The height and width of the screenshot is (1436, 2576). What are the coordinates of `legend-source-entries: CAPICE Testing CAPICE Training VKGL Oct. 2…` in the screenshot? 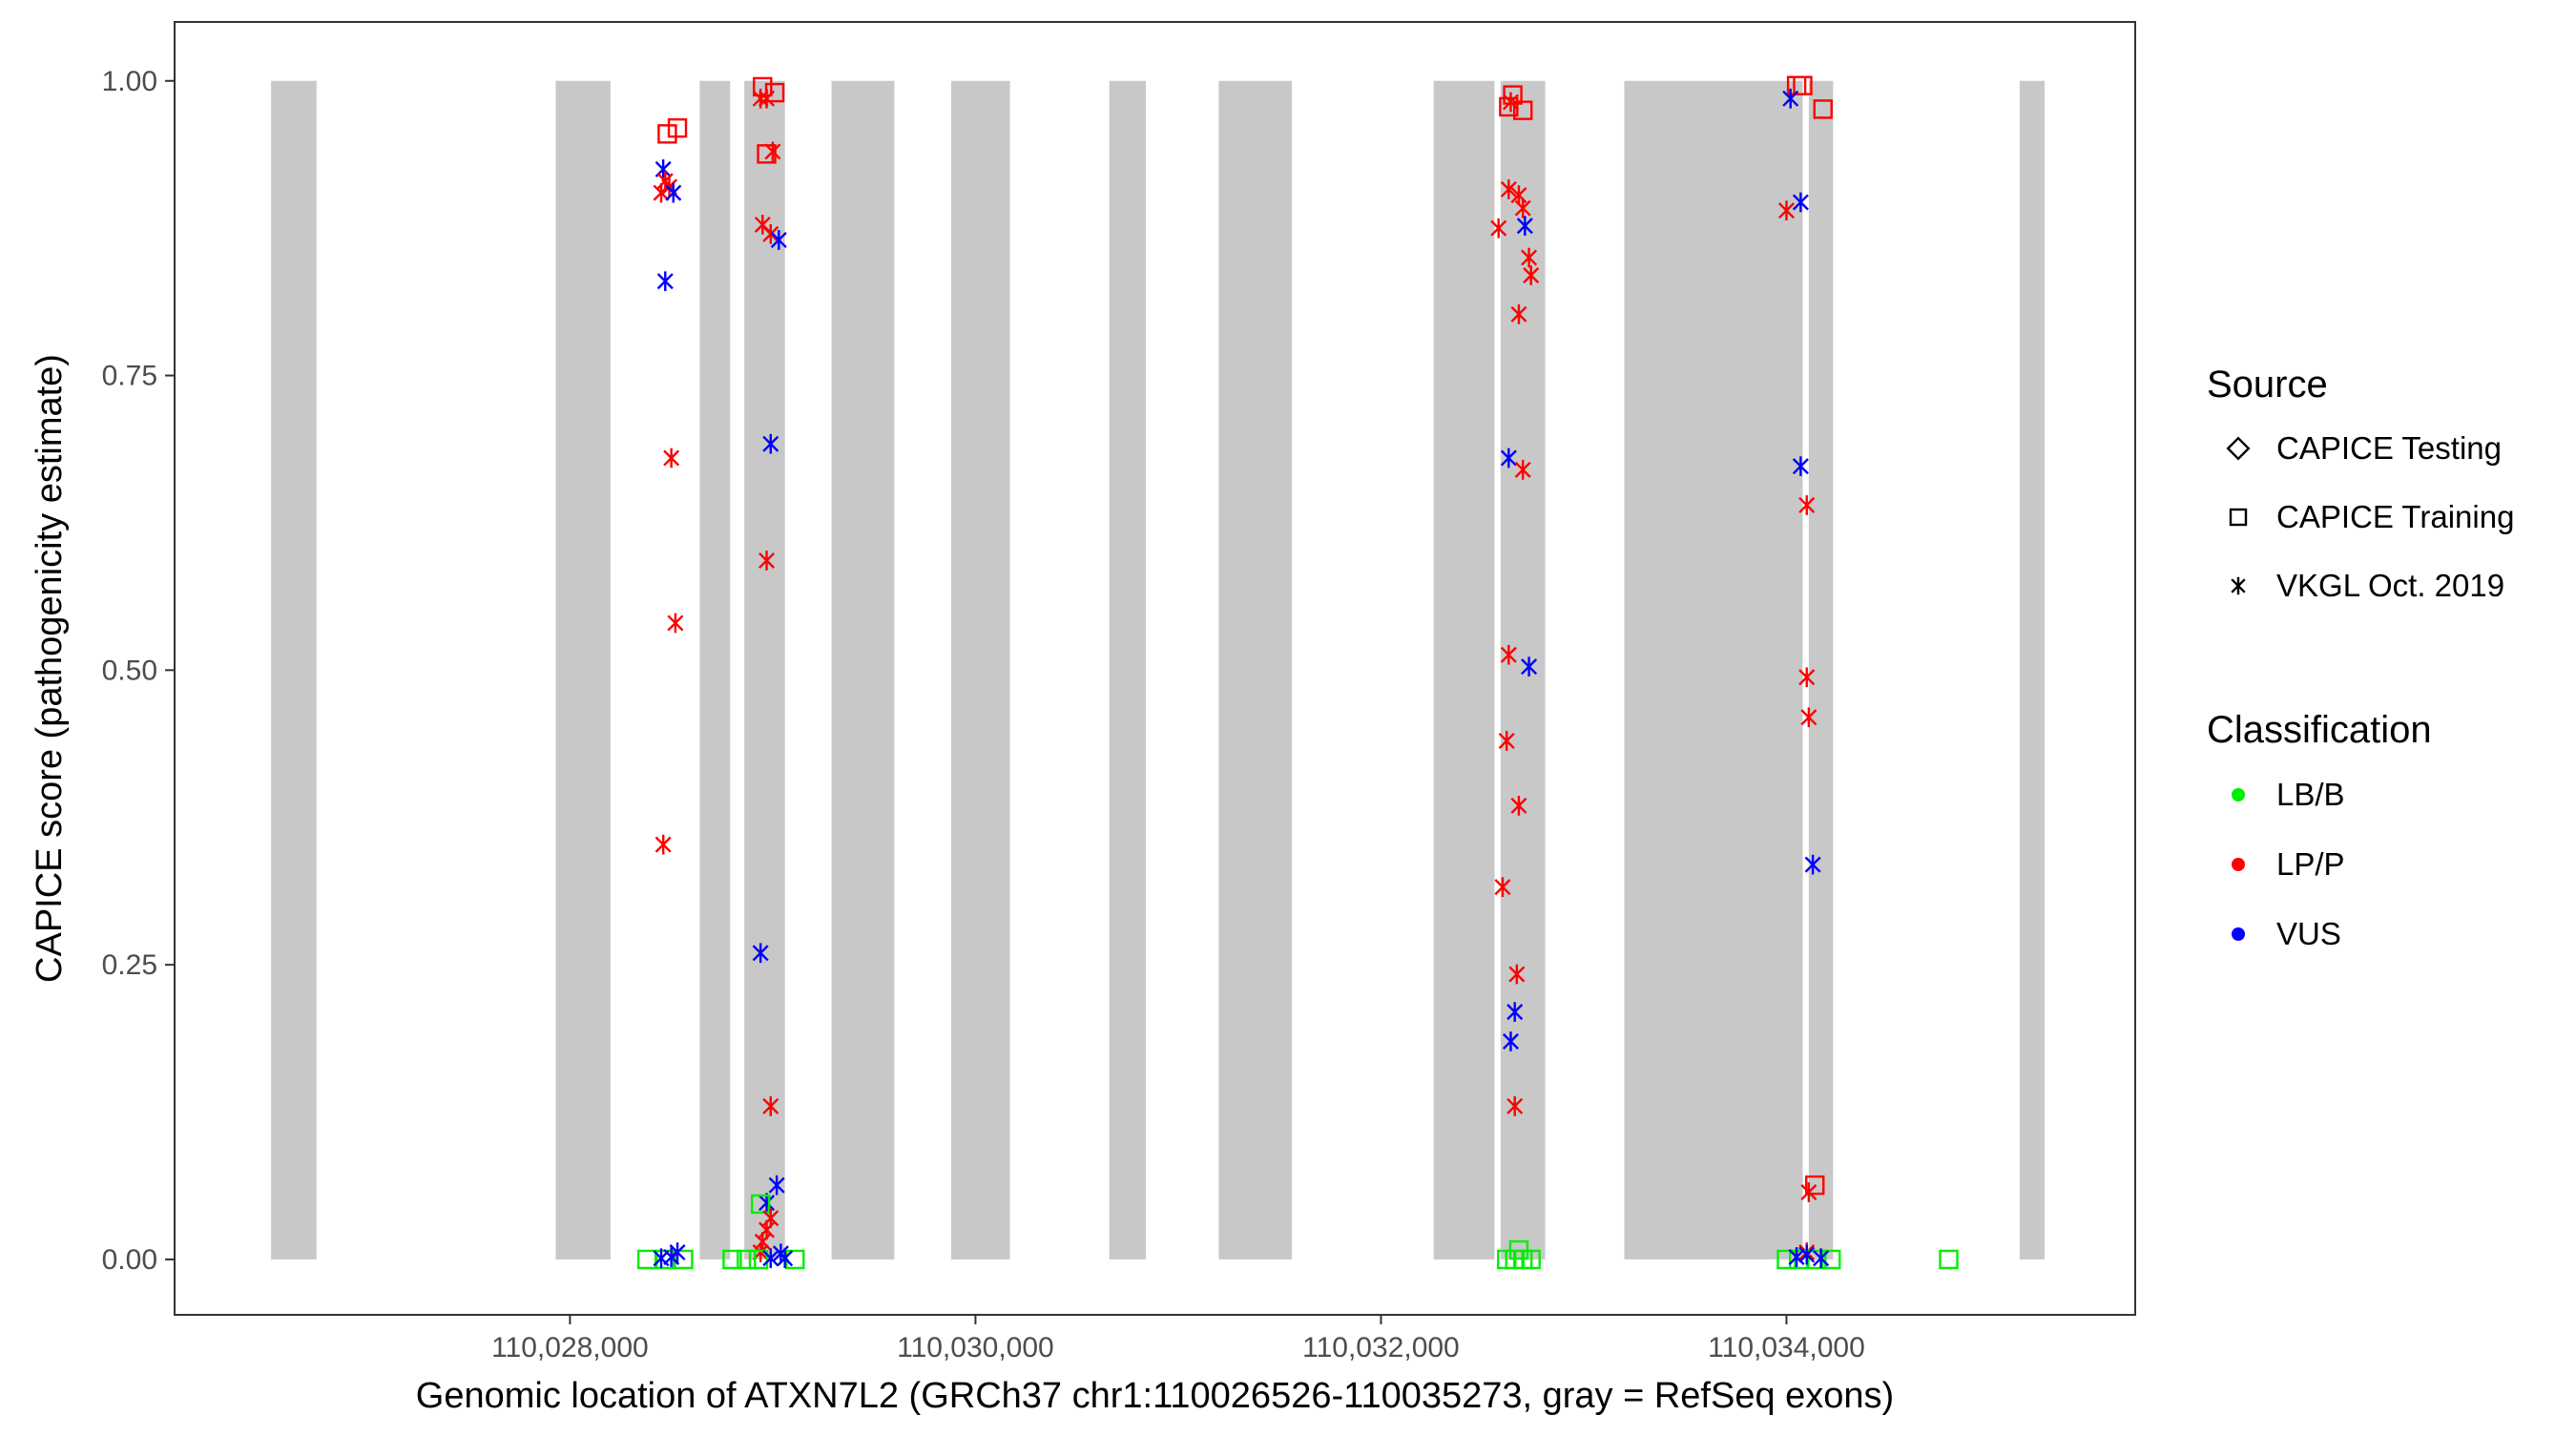 It's located at (2370, 516).